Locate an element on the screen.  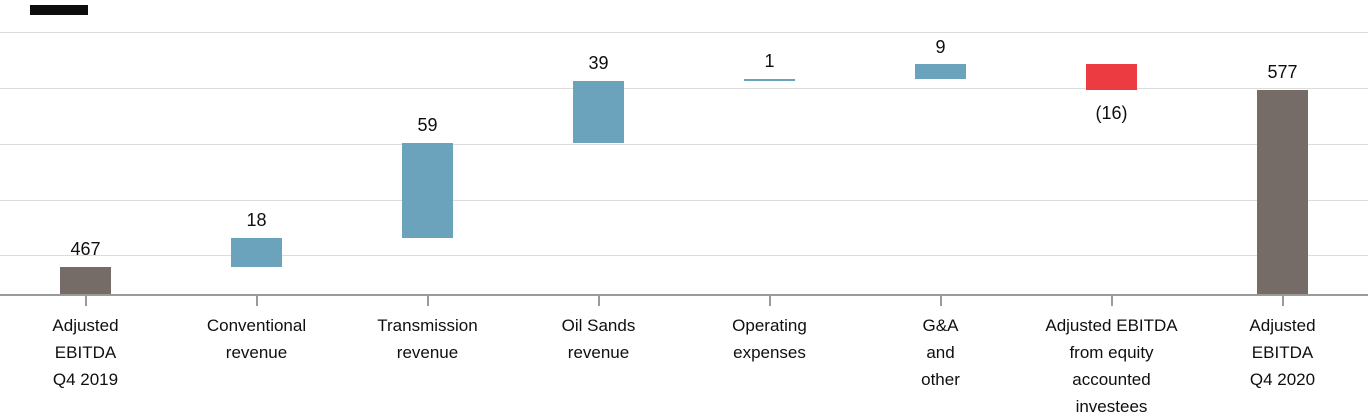
bar-g-a-and-other is located at coordinates (940, 71).